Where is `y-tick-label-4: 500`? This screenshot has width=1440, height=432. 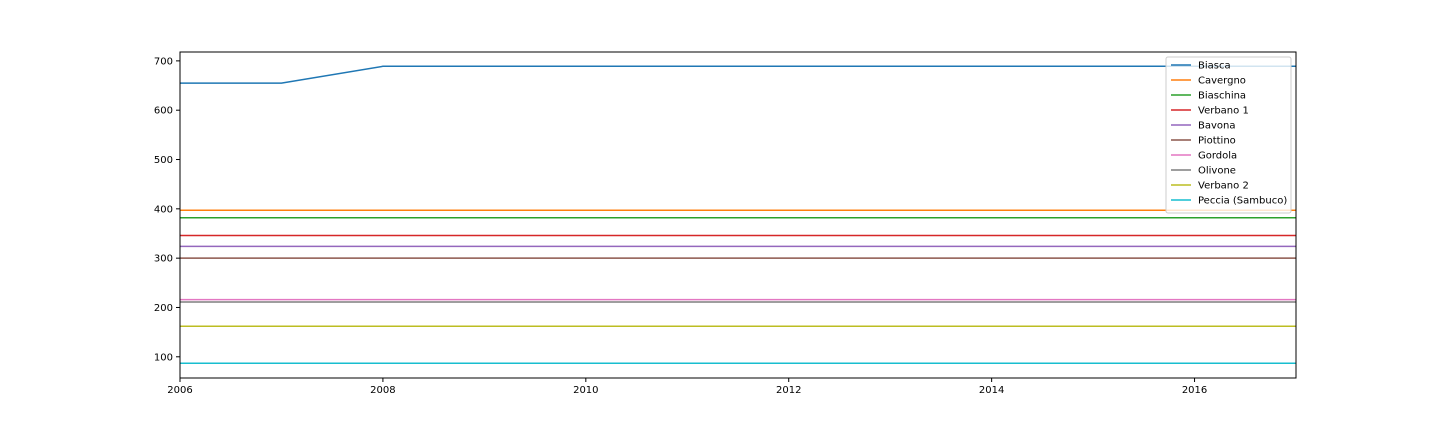 y-tick-label-4: 500 is located at coordinates (163, 160).